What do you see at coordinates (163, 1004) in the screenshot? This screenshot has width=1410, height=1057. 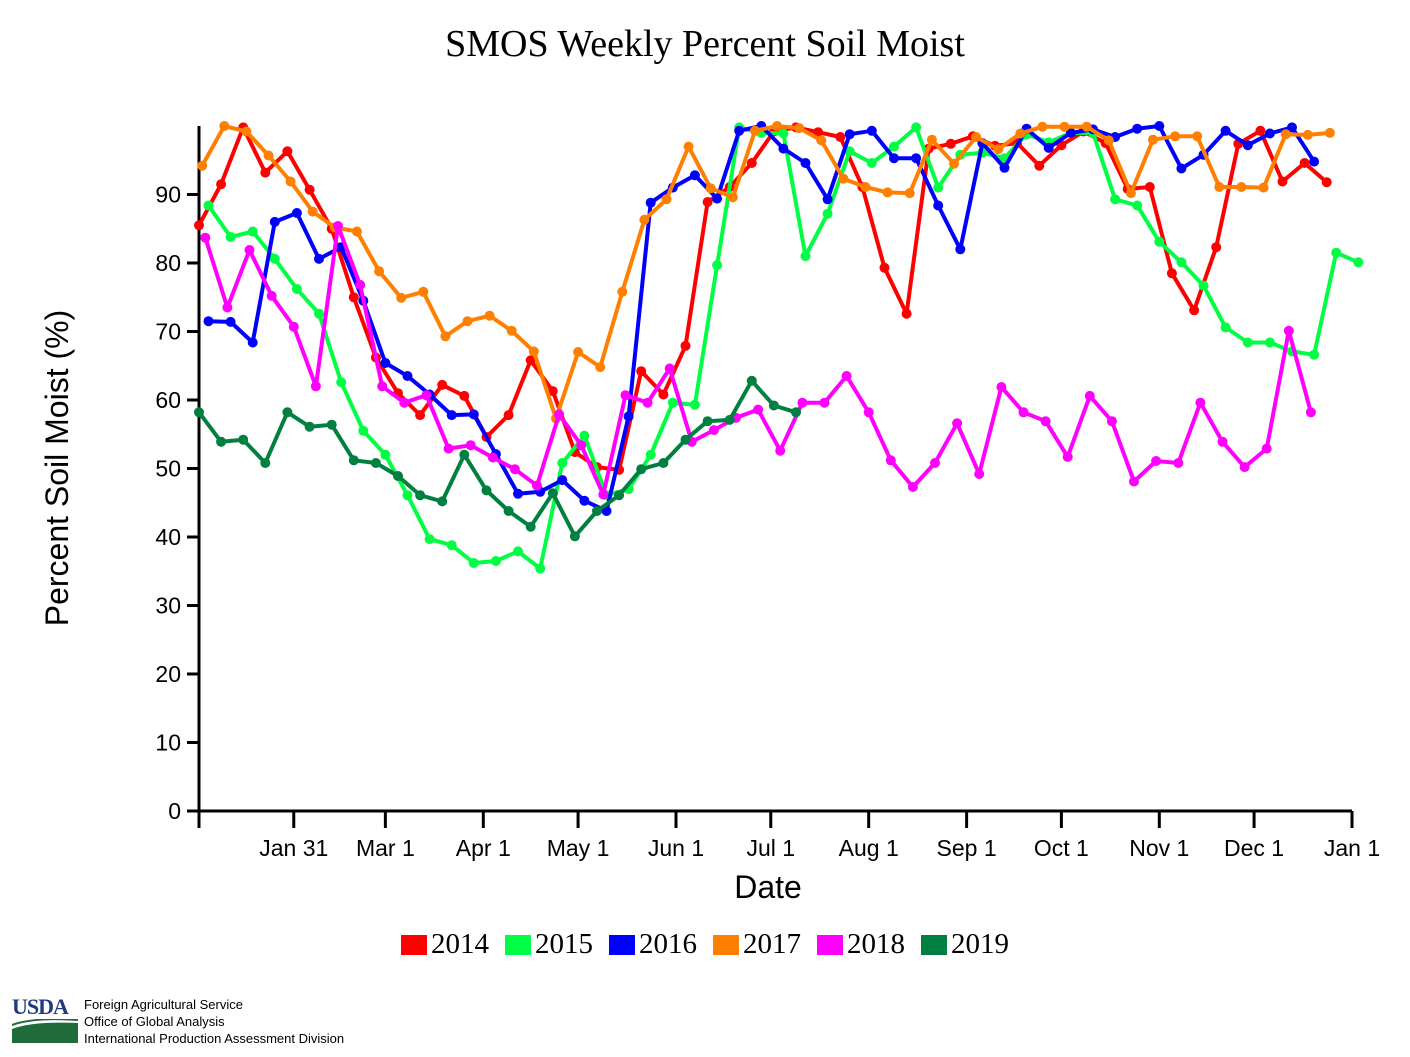 I see `footer-line-fas: Foreign Agricultural Service` at bounding box center [163, 1004].